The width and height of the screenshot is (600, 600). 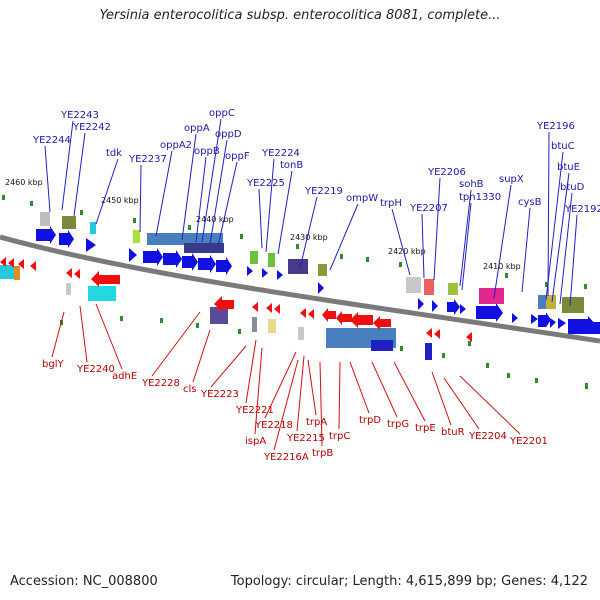 What do you see at coordinates (309, 237) in the screenshot?
I see `scale-label: 2430 kbp` at bounding box center [309, 237].